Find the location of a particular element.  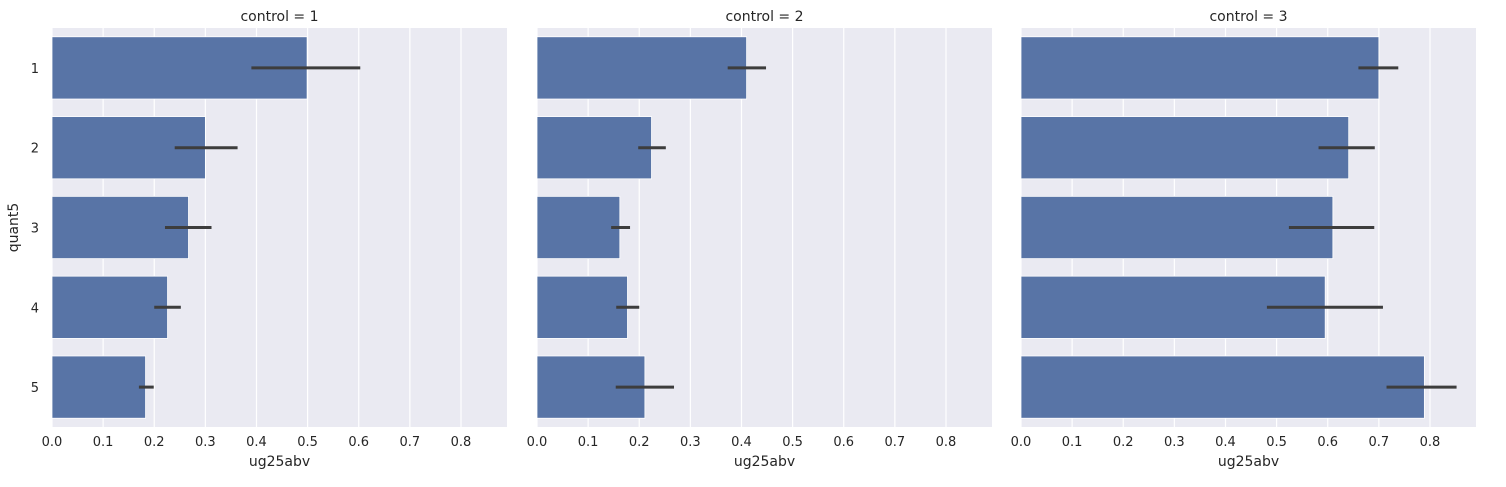

x-tick-label-p1-4: 0.4 is located at coordinates (256, 442).